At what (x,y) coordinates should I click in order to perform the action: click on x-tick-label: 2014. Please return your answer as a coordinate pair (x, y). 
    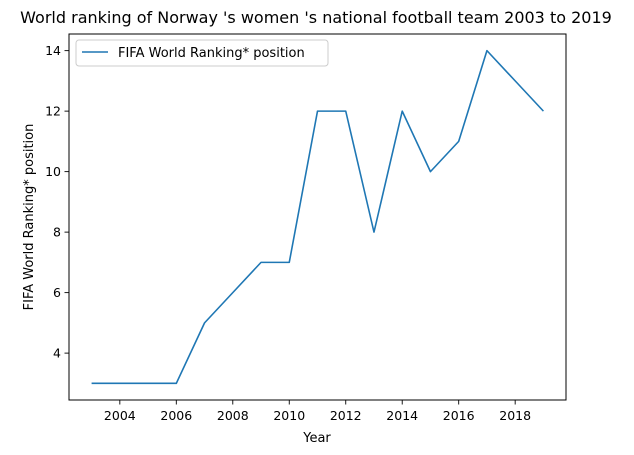
    Looking at the image, I should click on (402, 415).